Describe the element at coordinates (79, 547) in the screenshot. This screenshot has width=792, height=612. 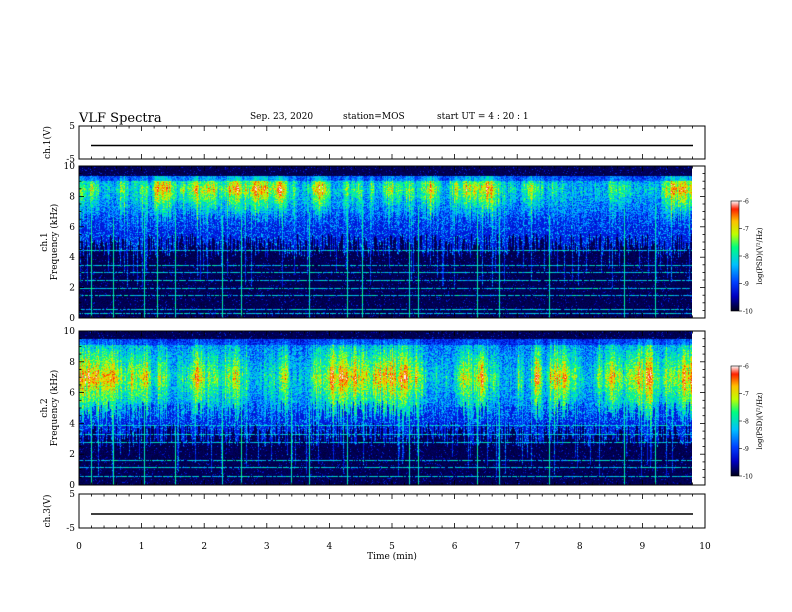
I see `x-tick-label: 0` at that location.